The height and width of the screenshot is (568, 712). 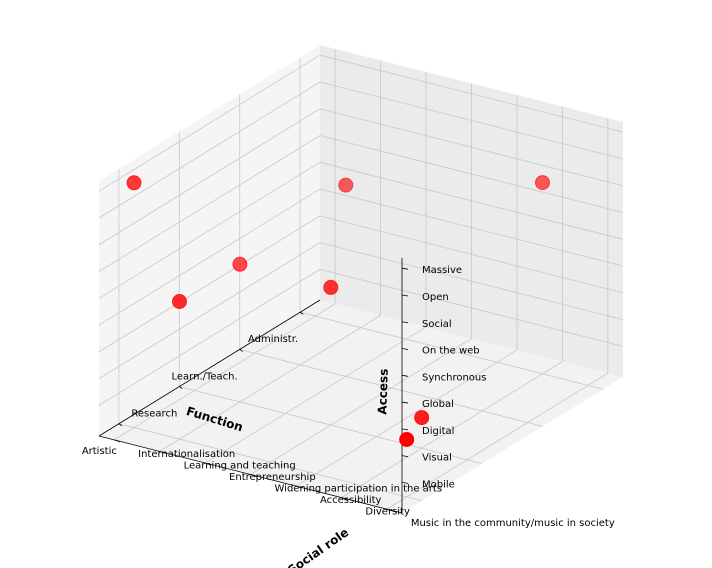 What do you see at coordinates (438, 404) in the screenshot?
I see `z-tick-label: Global` at bounding box center [438, 404].